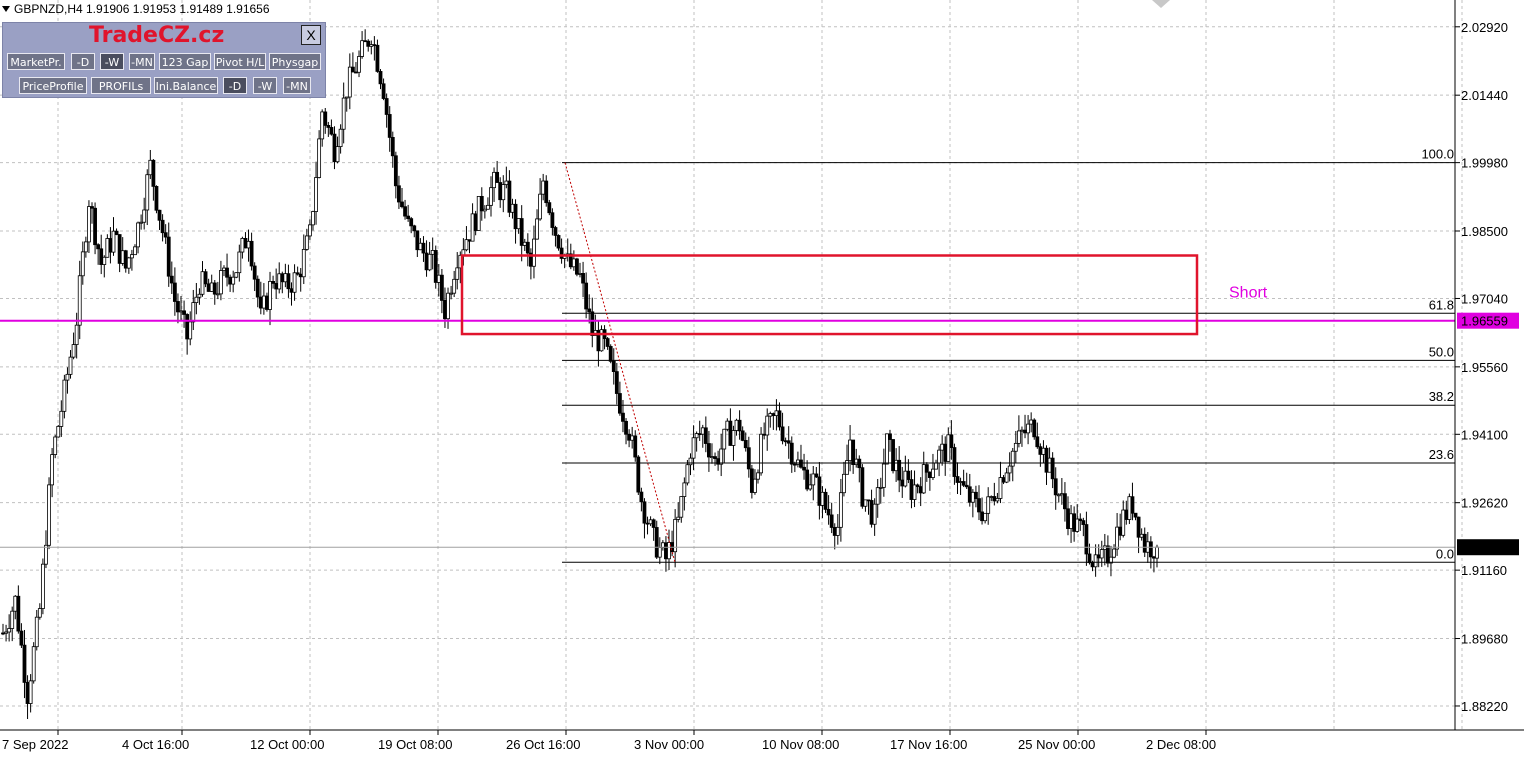 The width and height of the screenshot is (1524, 757). Describe the element at coordinates (240, 61) in the screenshot. I see `pivot-hl-button: Pivot H/L` at that location.